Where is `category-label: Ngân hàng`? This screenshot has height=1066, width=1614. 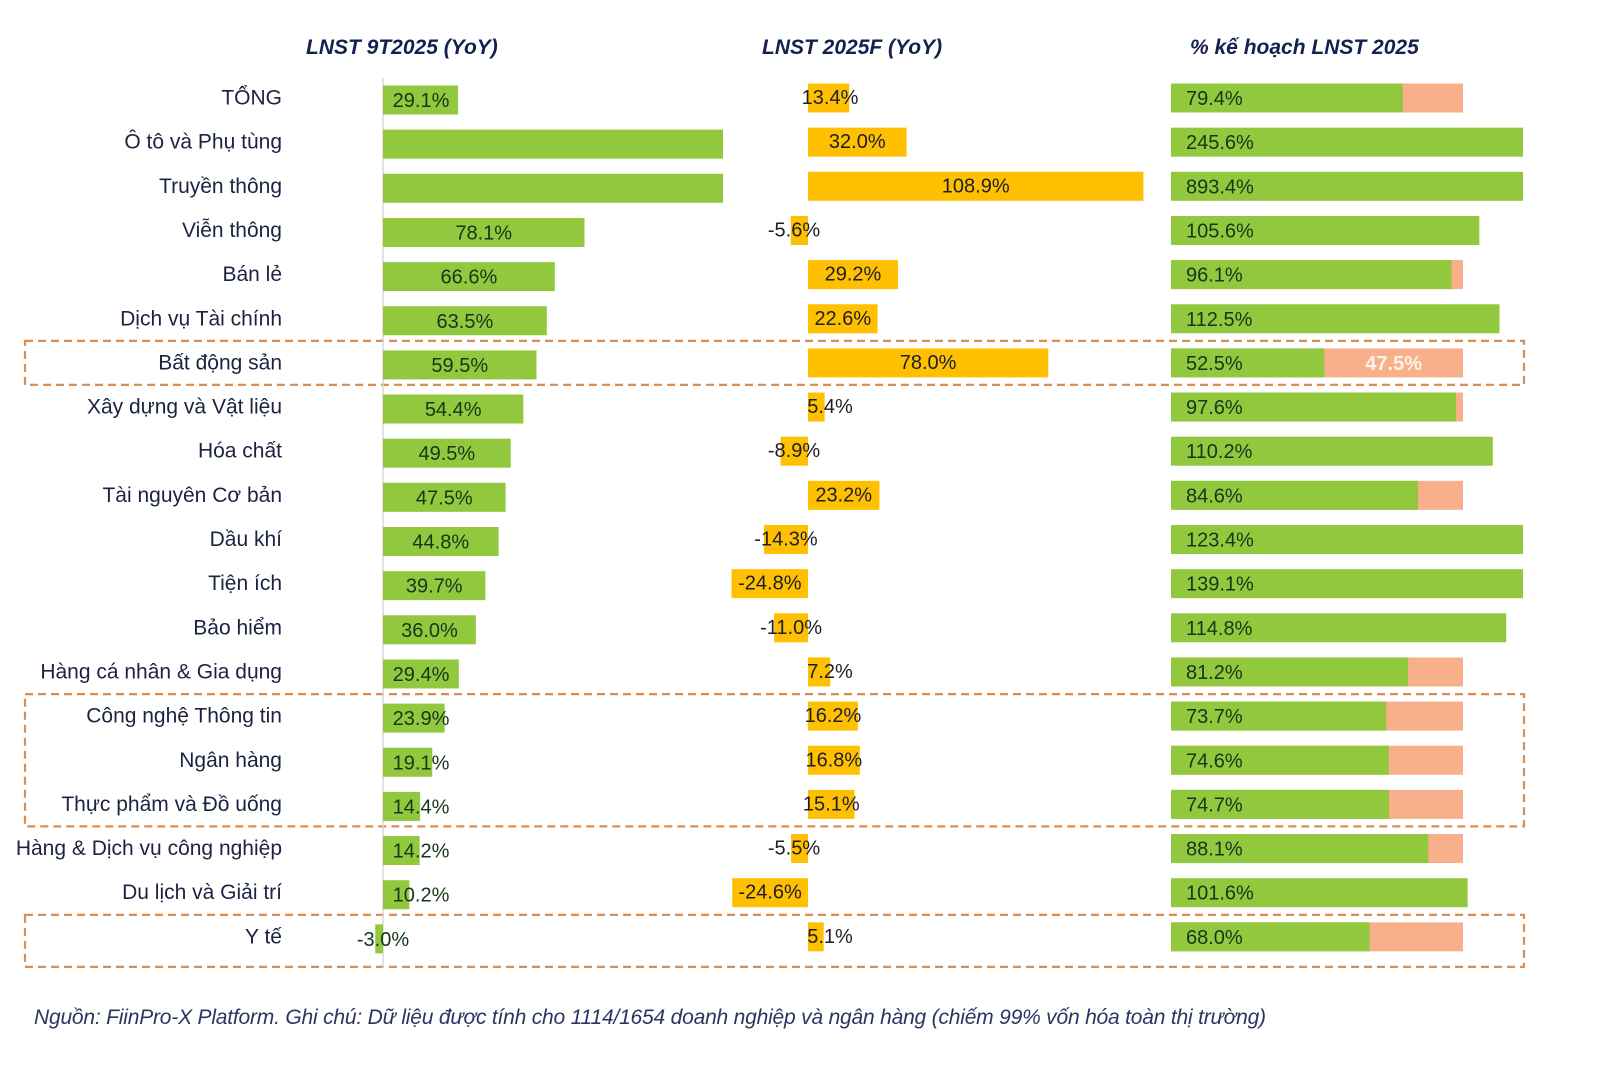 category-label: Ngân hàng is located at coordinates (230, 760).